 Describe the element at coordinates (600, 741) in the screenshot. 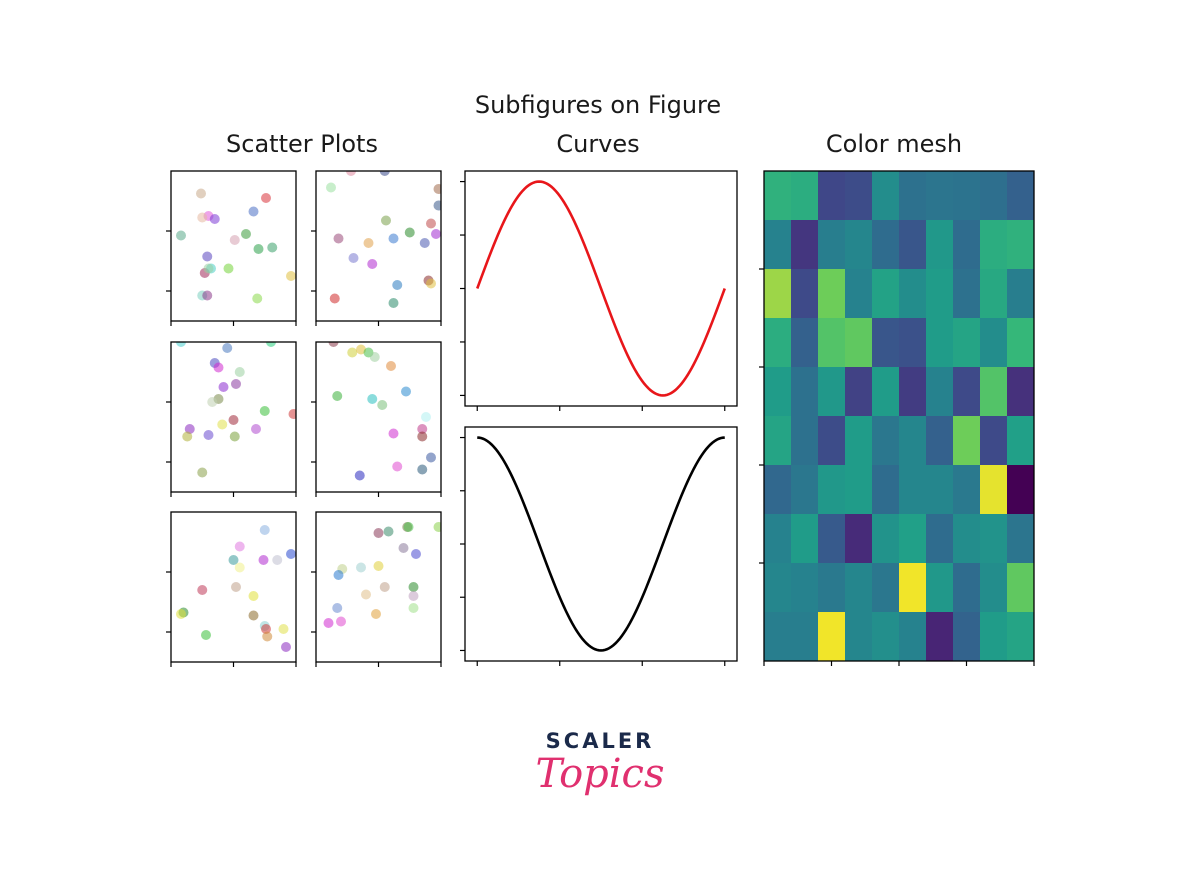

I see `logo-wordmark-top: SCALER` at that location.